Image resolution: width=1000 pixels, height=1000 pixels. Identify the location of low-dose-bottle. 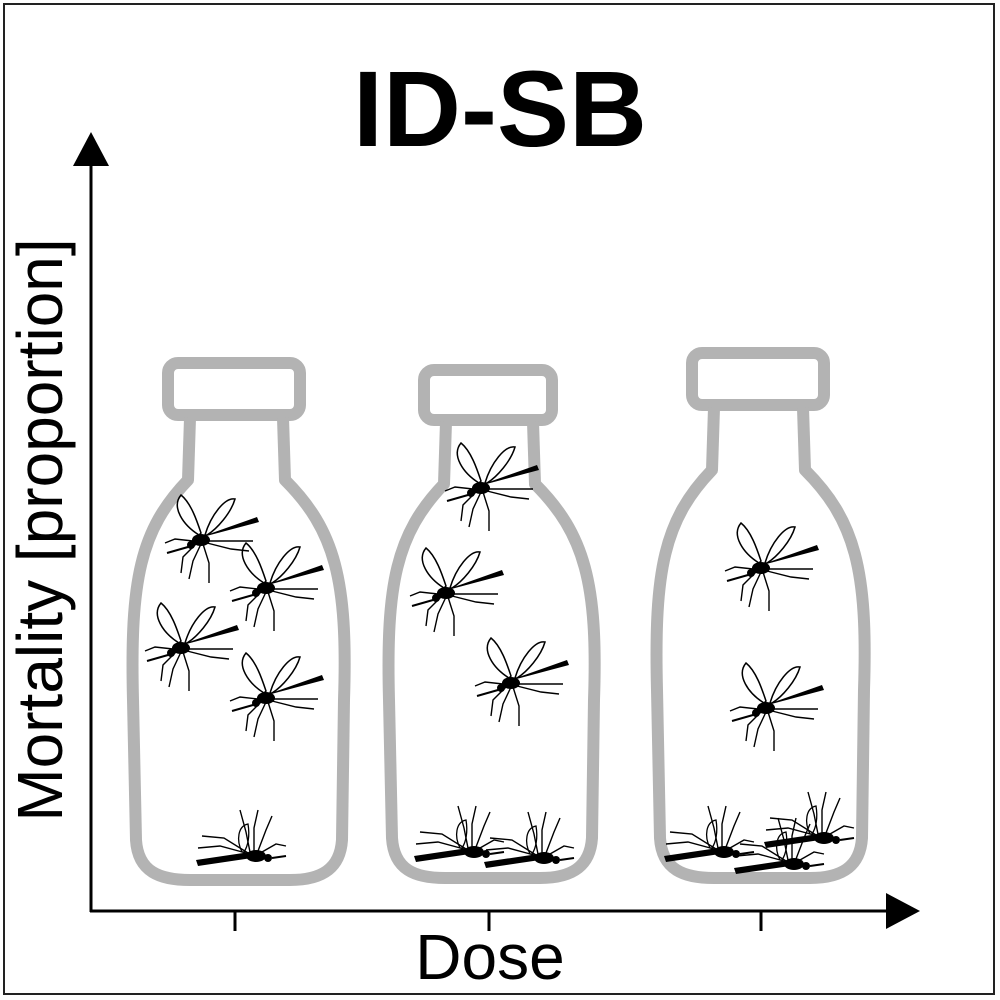
(238, 621).